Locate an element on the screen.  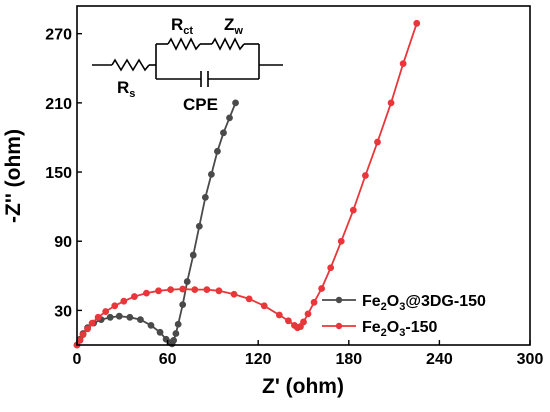
x-axis-title: Z' (ohm) is located at coordinates (303, 386).